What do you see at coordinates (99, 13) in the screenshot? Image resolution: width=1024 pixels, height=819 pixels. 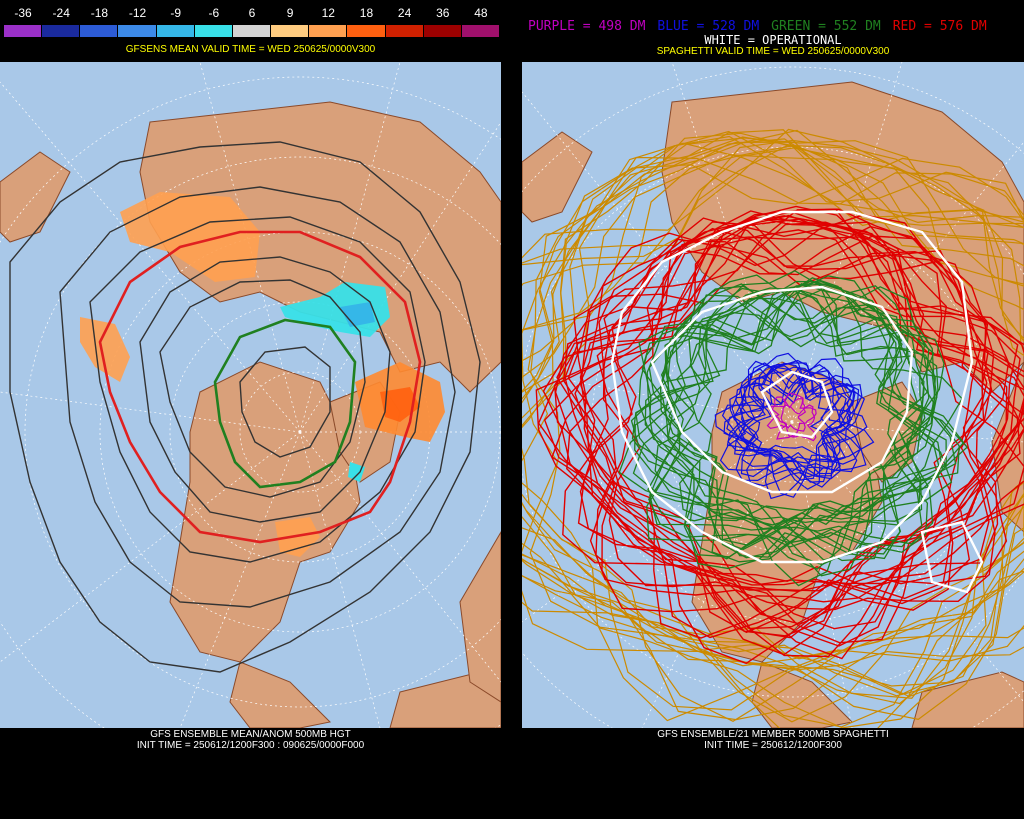 I see `colorbar-tick-label: -18` at bounding box center [99, 13].